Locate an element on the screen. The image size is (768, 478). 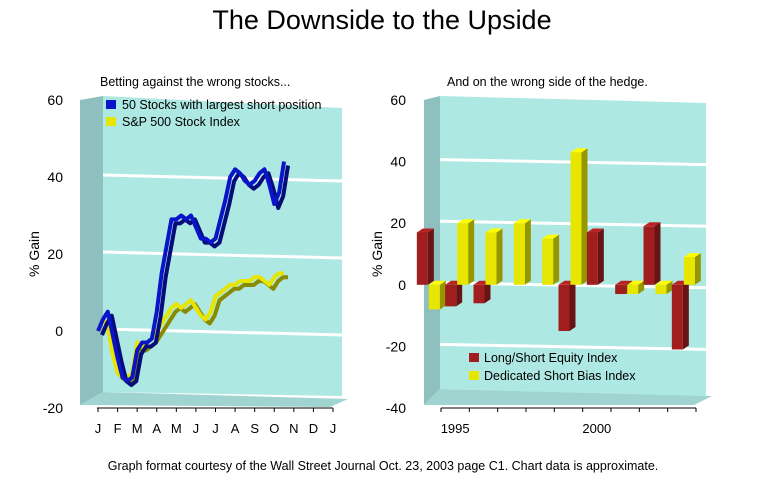
right-y-tick-label: 40 is located at coordinates (398, 162).